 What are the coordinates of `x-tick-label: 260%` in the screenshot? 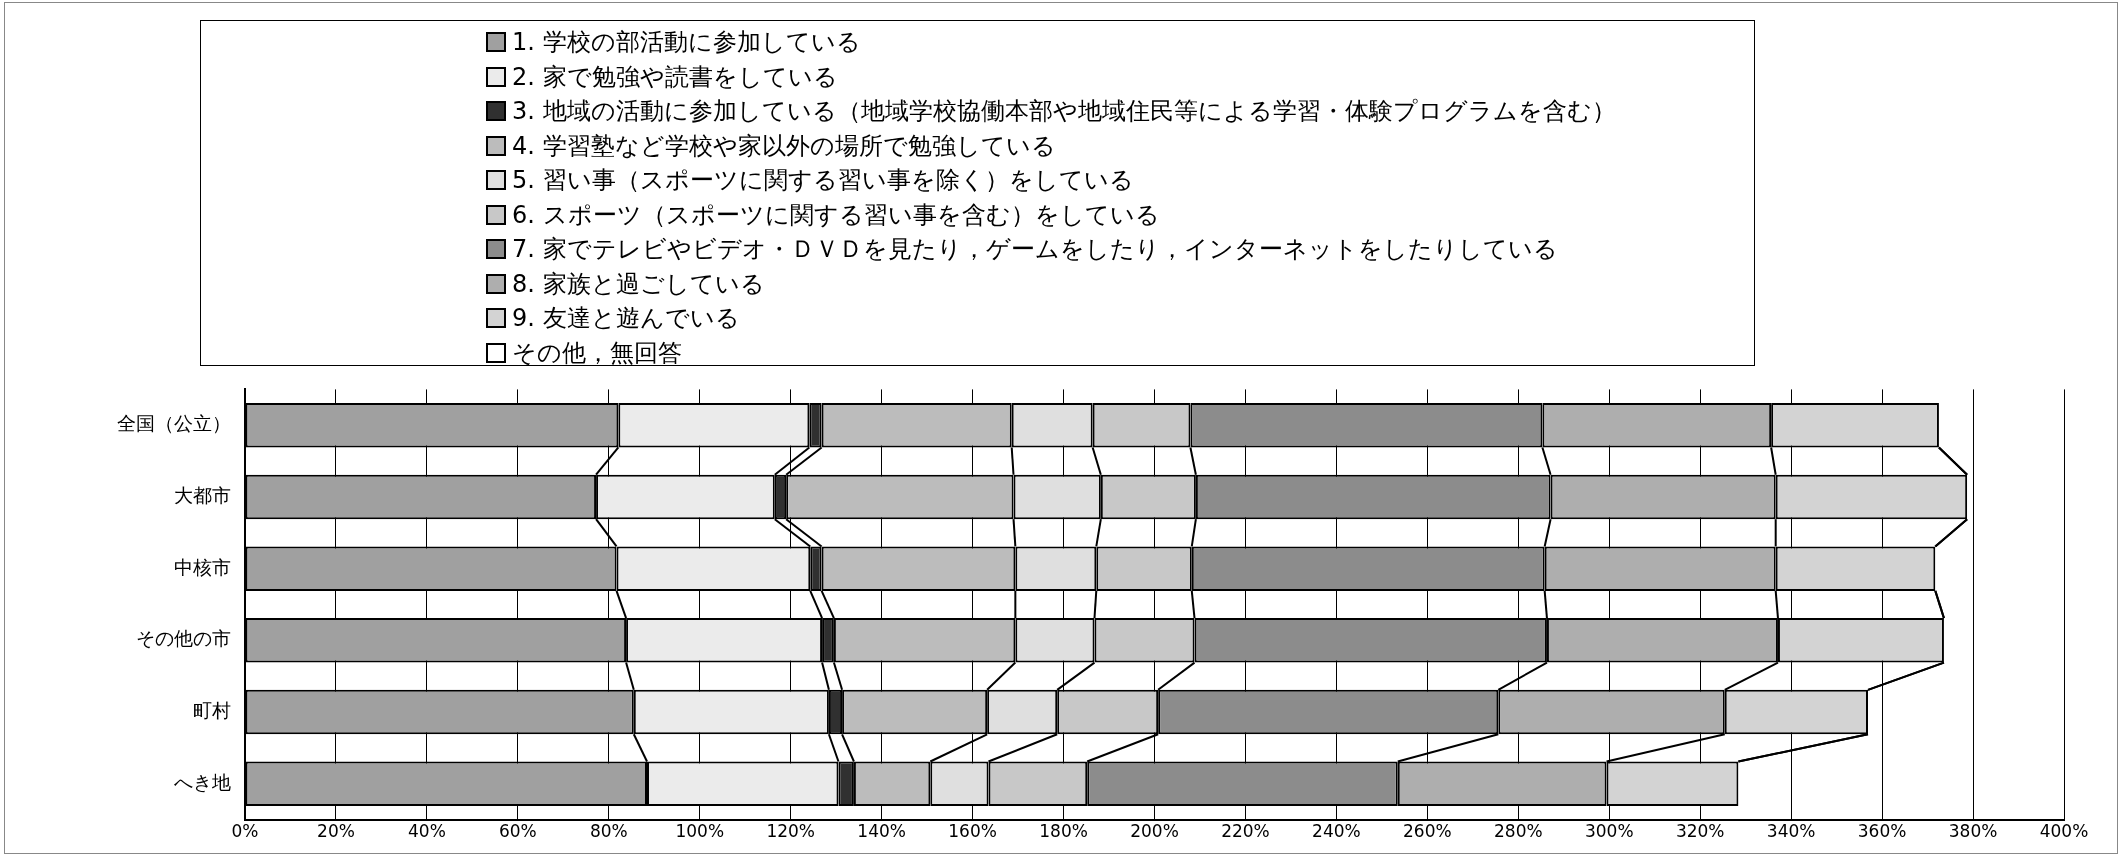 It's located at (1427, 831).